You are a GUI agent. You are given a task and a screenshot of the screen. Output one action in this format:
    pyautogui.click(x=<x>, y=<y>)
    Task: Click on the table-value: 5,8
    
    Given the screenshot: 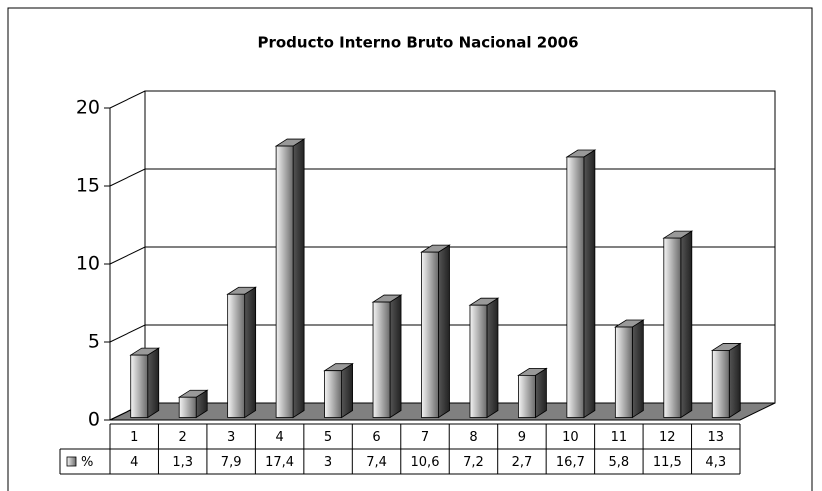 What is the action you would take?
    pyautogui.click(x=619, y=462)
    